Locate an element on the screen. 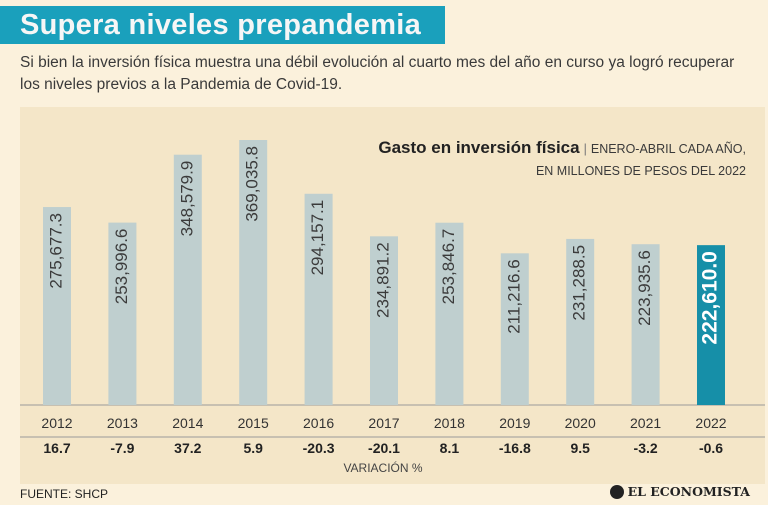 Image resolution: width=768 pixels, height=505 pixels. year-tick-label: 2022 is located at coordinates (710, 423).